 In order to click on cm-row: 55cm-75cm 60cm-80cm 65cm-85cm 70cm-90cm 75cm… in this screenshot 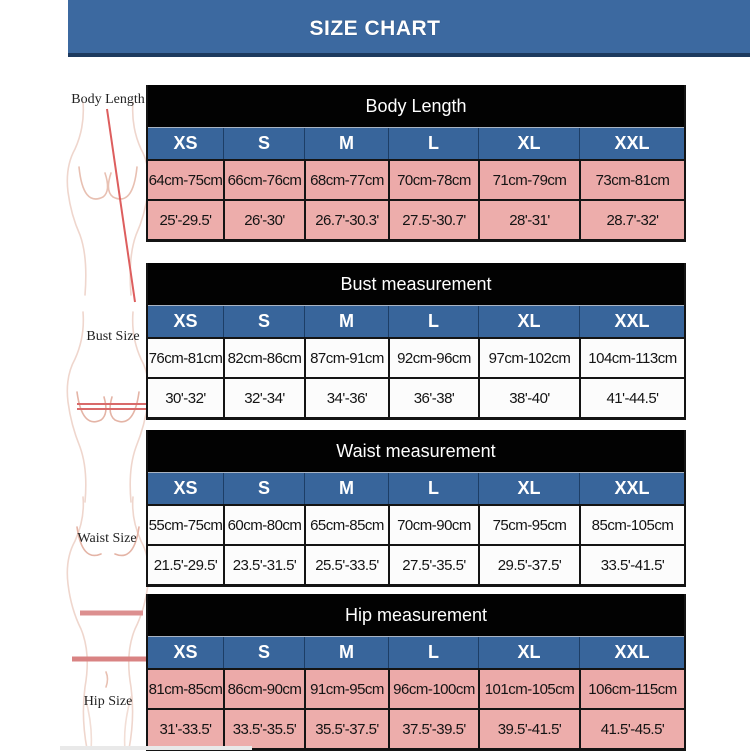, I will do `click(416, 524)`.